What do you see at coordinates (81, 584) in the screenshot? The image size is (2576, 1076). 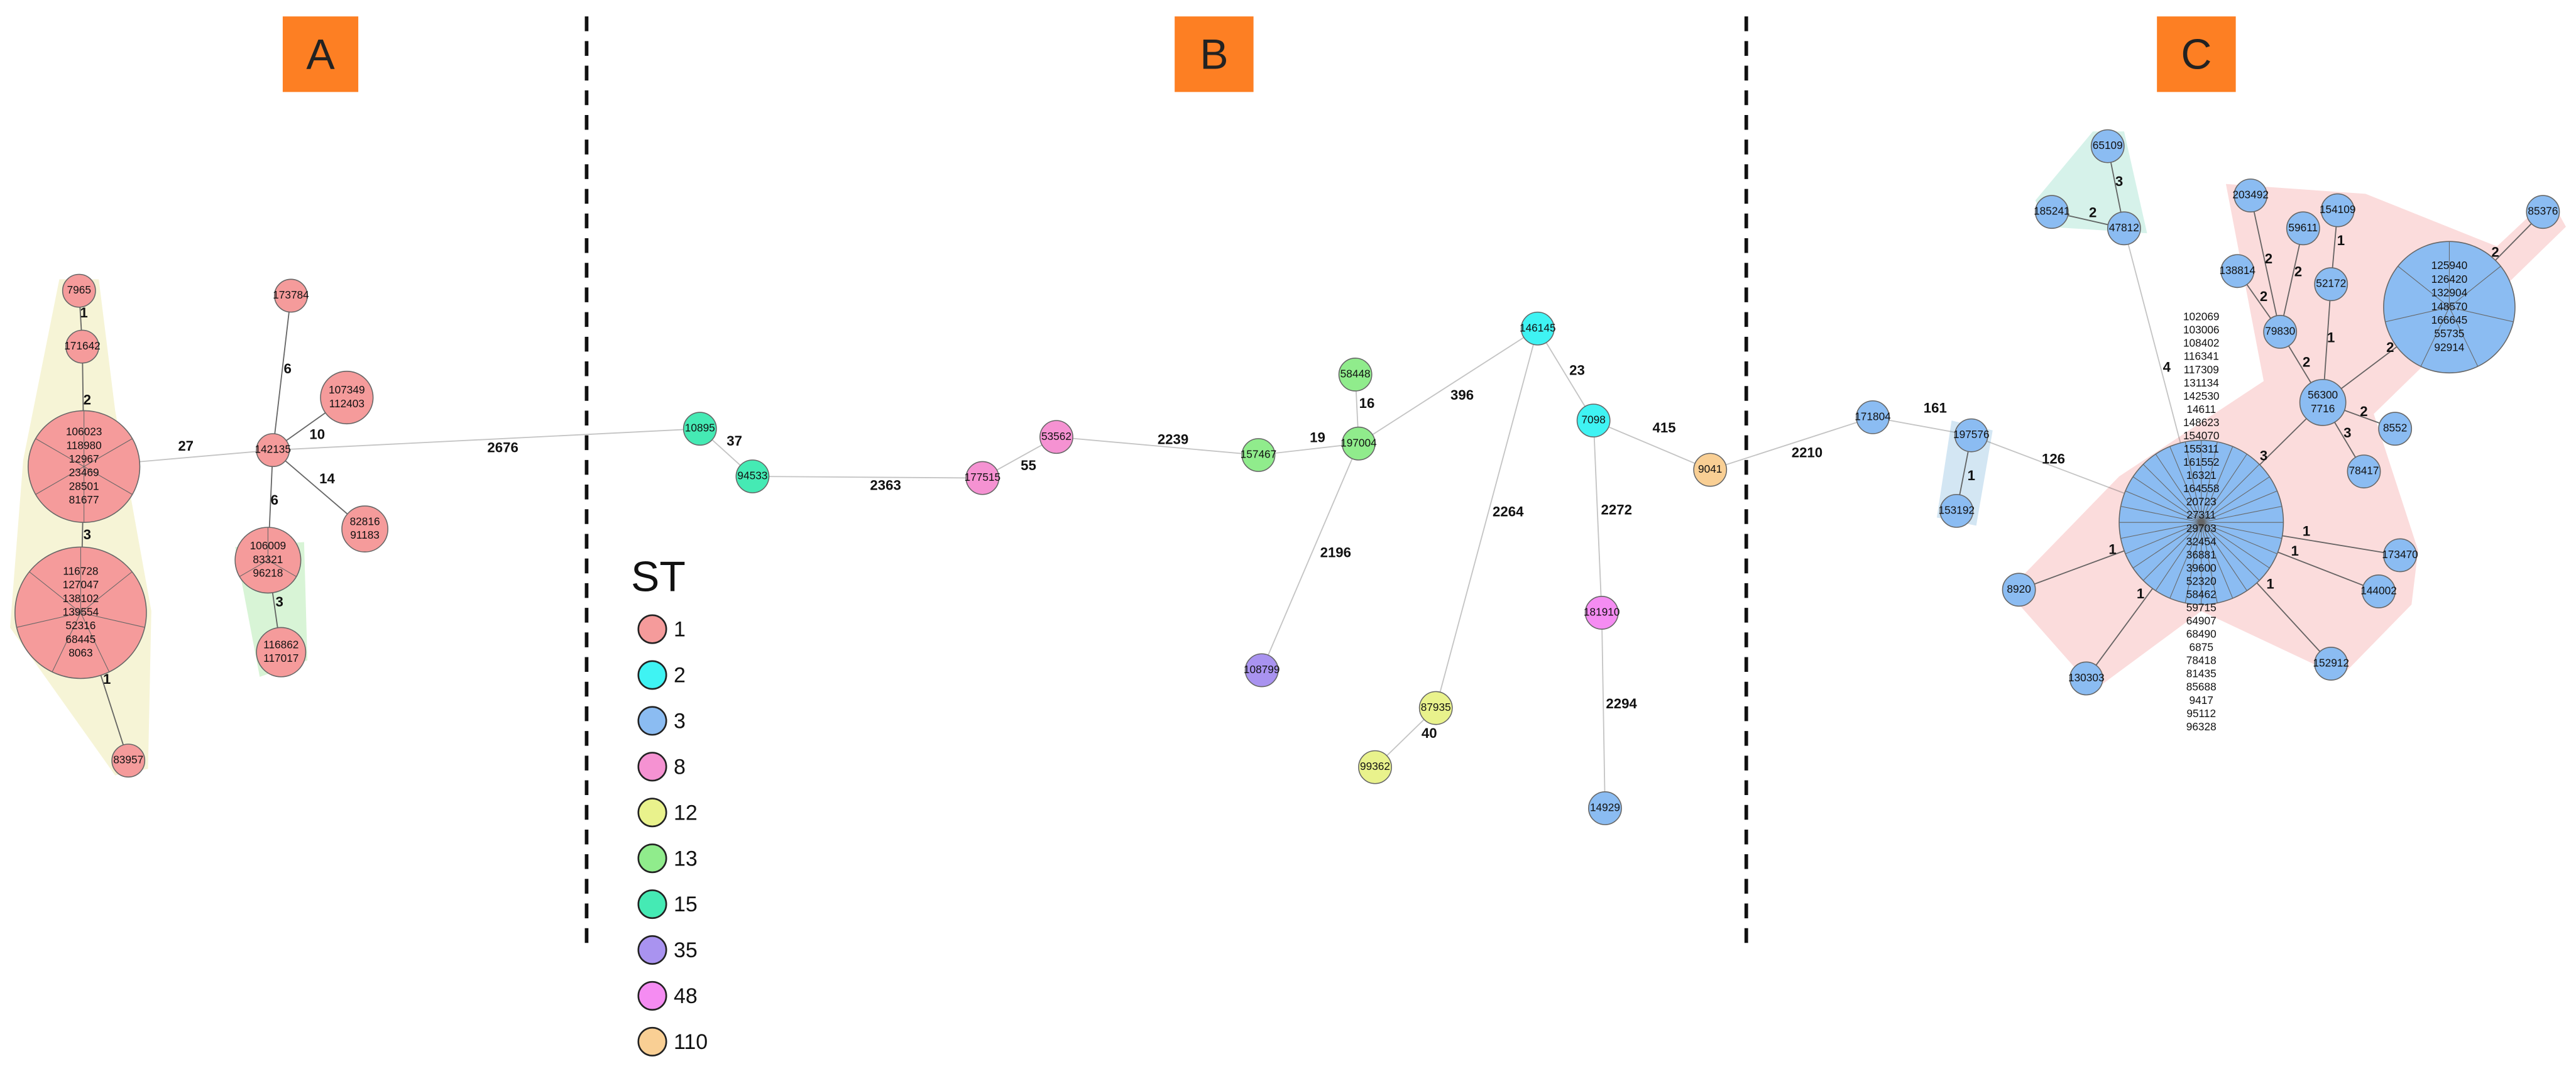 I see `node-id: 127047` at bounding box center [81, 584].